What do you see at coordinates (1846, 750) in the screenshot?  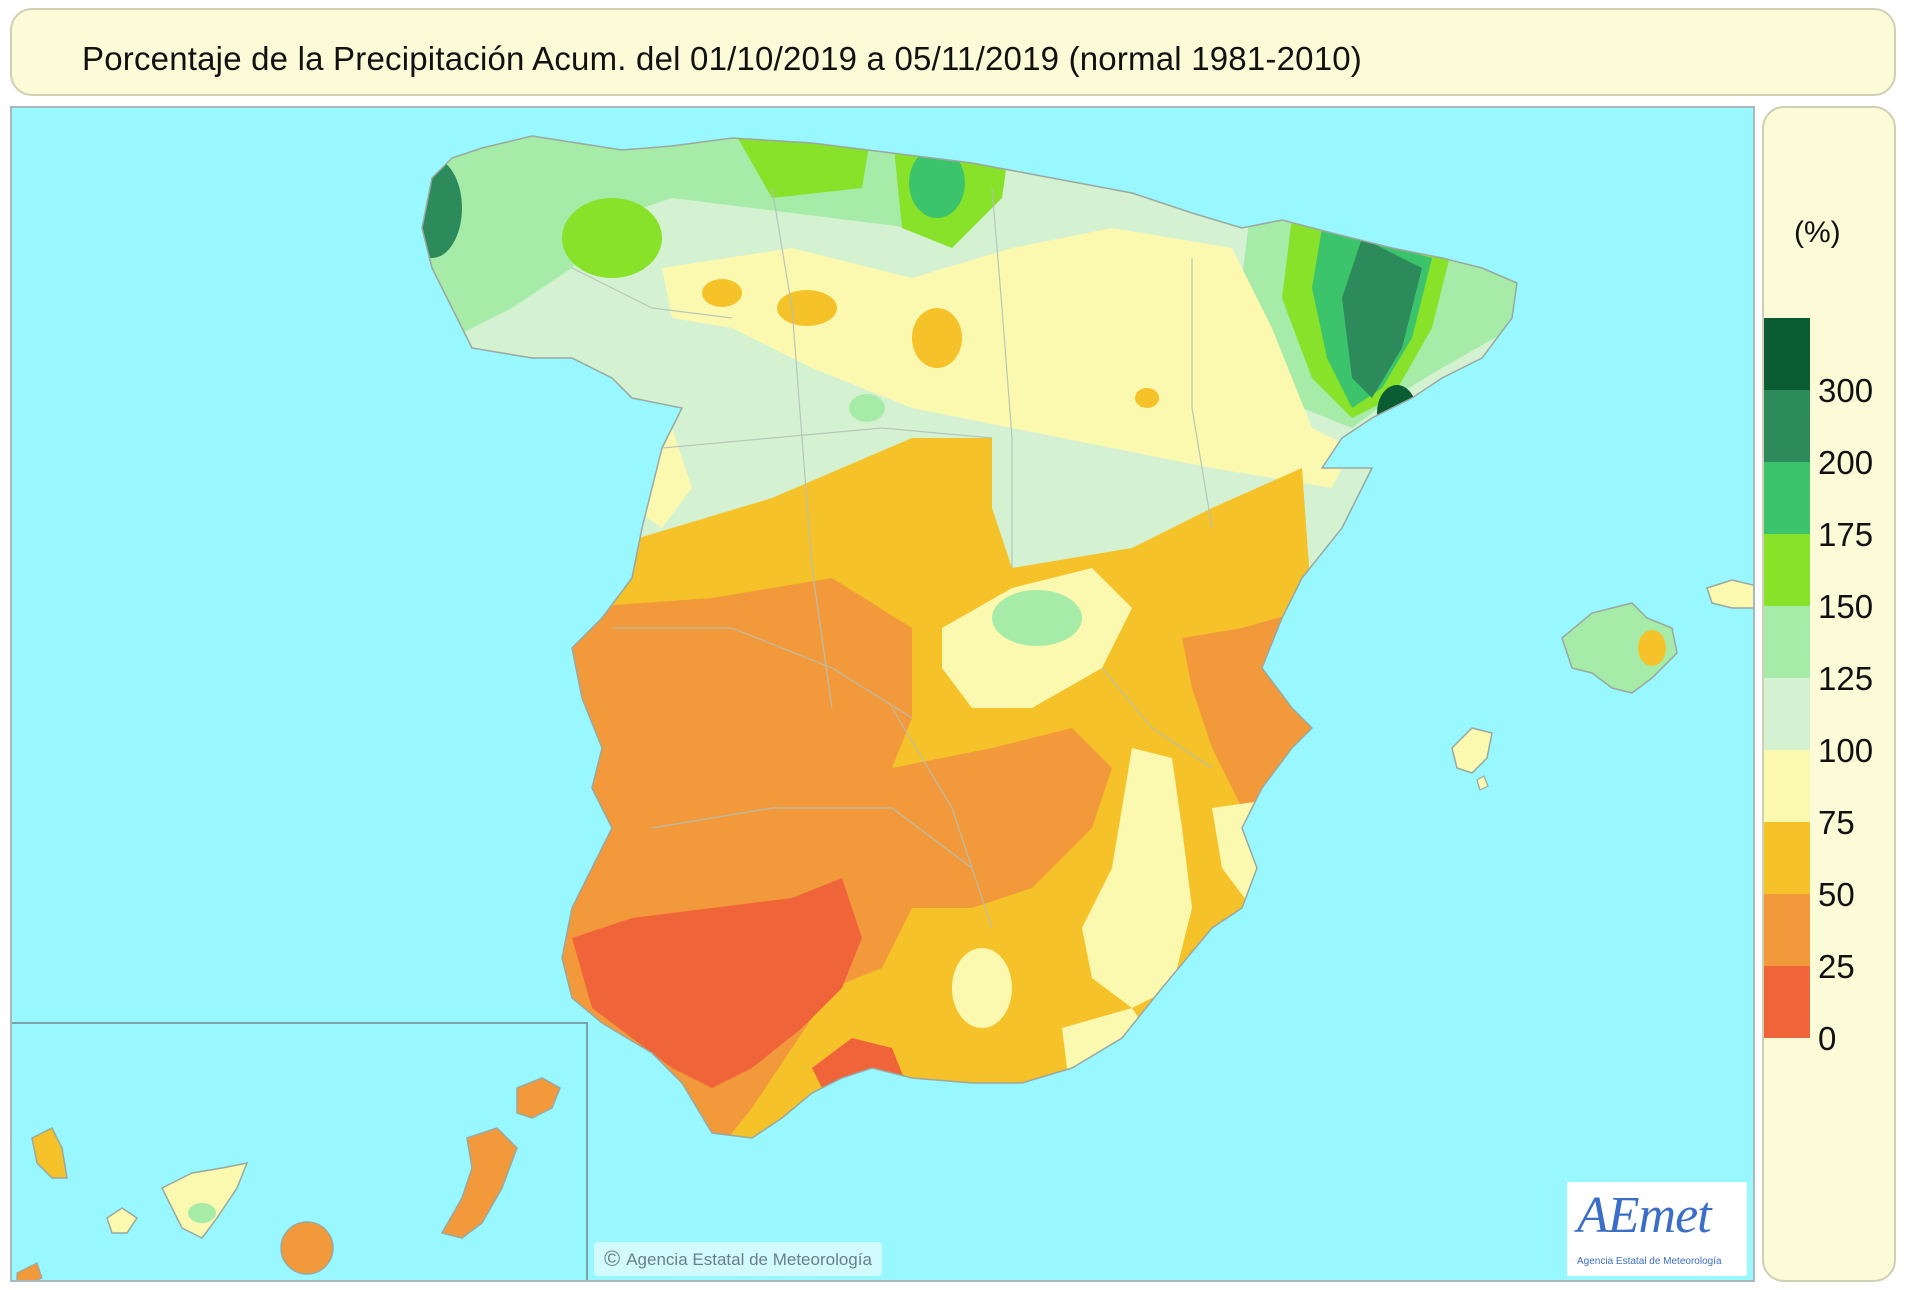 I see `legend-label-100: 100` at bounding box center [1846, 750].